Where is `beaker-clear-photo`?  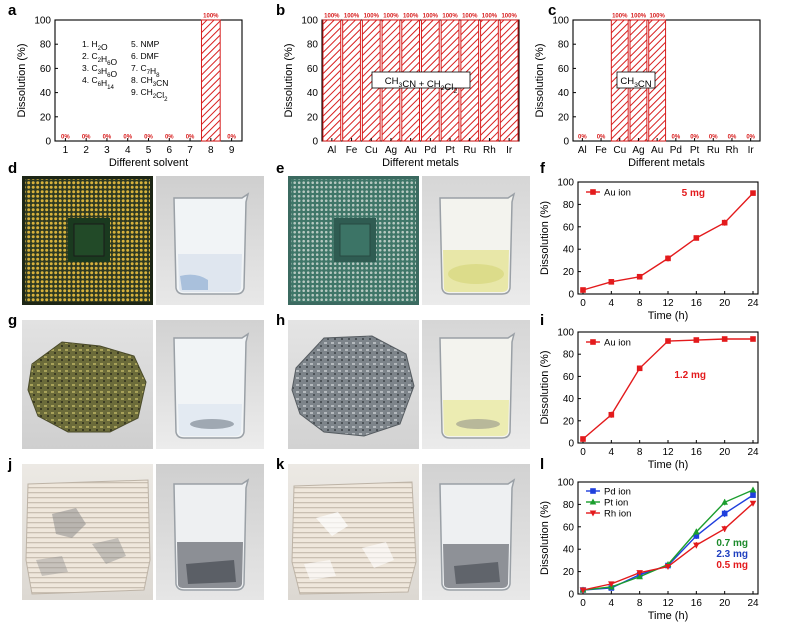 beaker-clear-photo is located at coordinates (210, 240).